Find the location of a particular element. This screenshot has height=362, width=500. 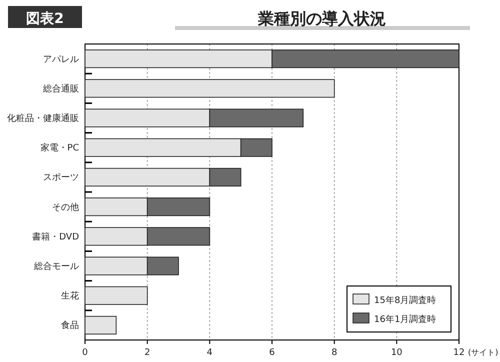

x-tick-label: 2 is located at coordinates (147, 353).